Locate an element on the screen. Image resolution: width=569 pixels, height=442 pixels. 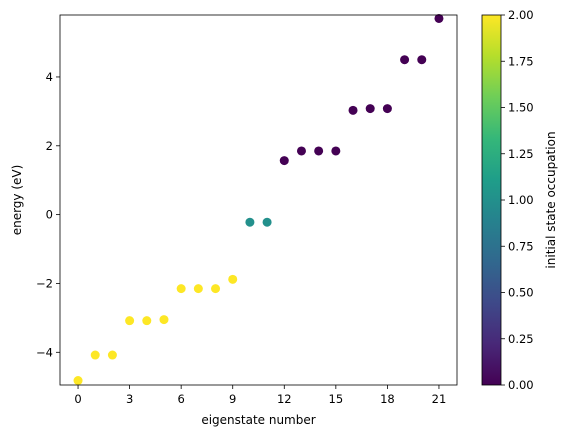
x-tick-label: 15 is located at coordinates (336, 399).